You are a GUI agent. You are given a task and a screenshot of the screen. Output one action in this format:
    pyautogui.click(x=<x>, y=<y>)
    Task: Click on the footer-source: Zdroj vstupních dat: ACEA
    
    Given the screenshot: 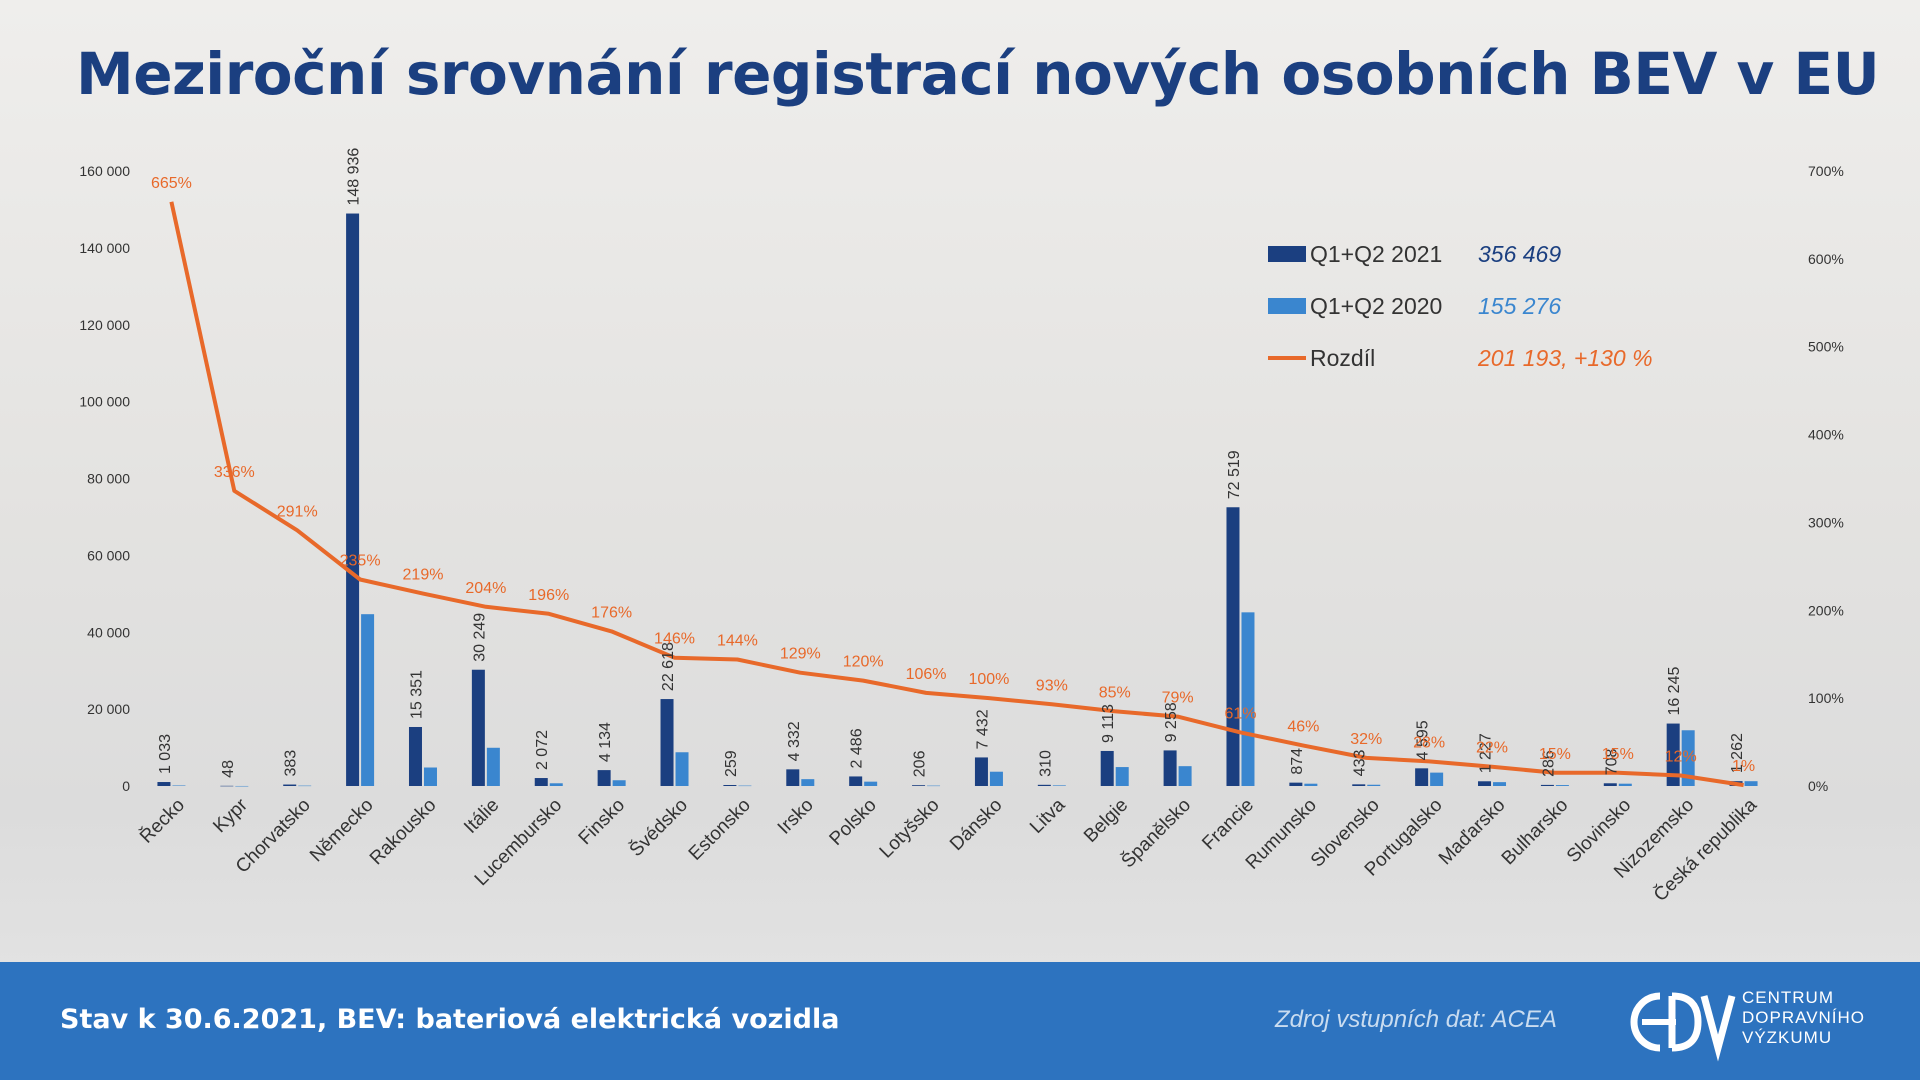 What is the action you would take?
    pyautogui.click(x=1416, y=1019)
    